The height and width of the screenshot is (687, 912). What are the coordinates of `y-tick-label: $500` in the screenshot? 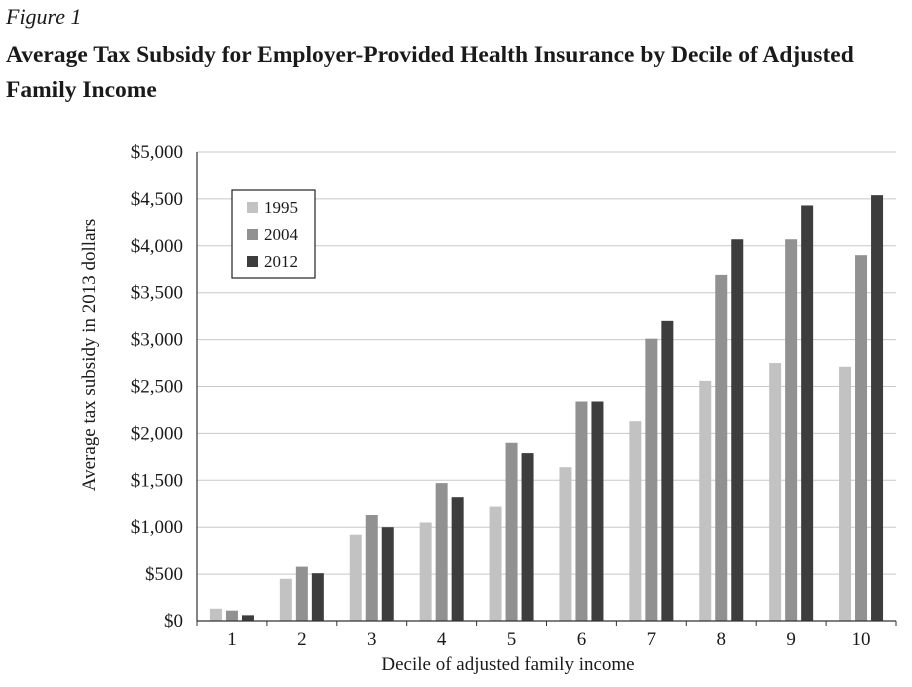 It's located at (164, 574).